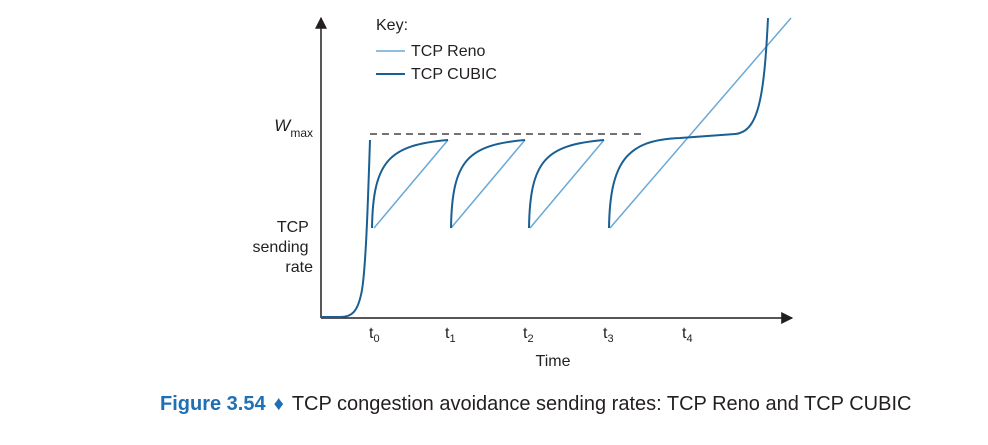 Image resolution: width=988 pixels, height=445 pixels. Describe the element at coordinates (687, 335) in the screenshot. I see `tick-t4: t4` at that location.